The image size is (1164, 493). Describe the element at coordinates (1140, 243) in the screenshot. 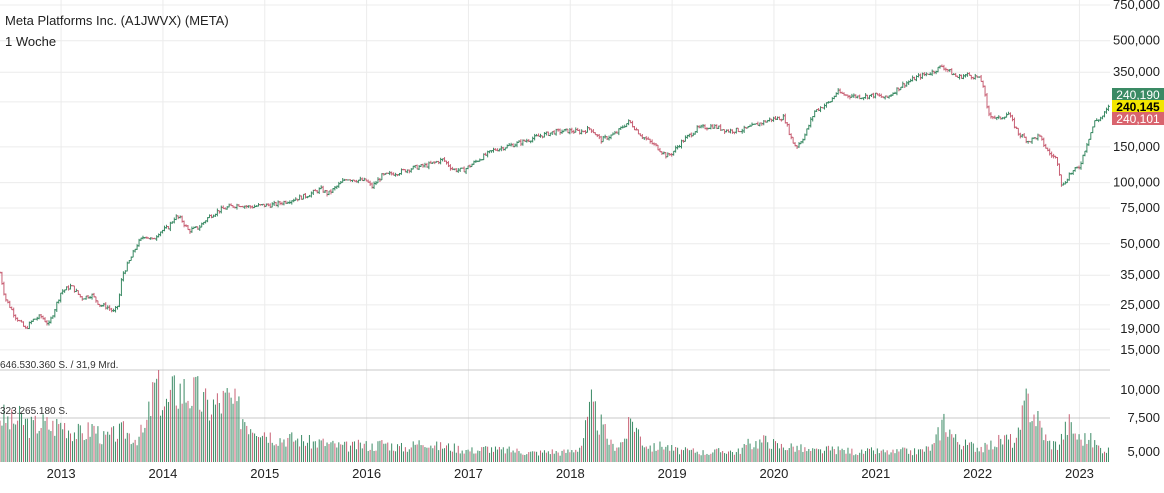

I see `y-tick-label: 50,000` at that location.